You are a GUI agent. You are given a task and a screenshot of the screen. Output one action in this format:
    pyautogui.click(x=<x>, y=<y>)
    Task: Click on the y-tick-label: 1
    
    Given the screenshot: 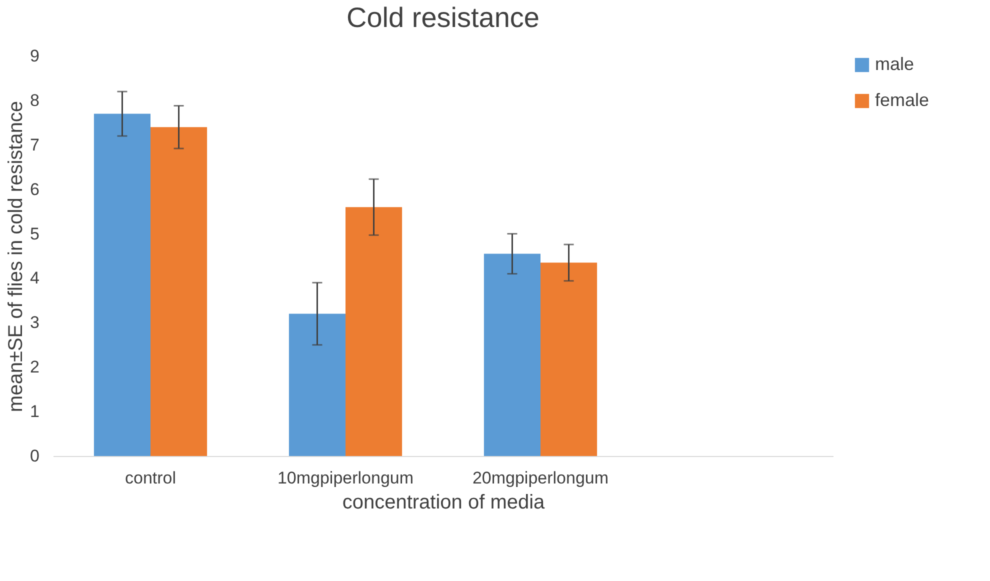 What is the action you would take?
    pyautogui.click(x=35, y=412)
    